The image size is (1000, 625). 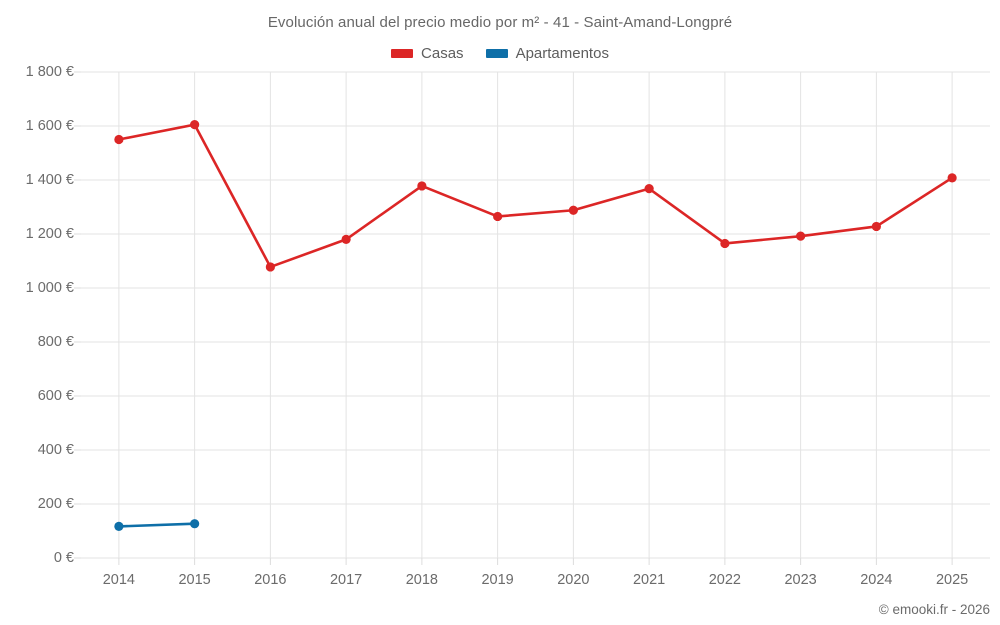 I want to click on x-tick-label: 2015, so click(x=194, y=580).